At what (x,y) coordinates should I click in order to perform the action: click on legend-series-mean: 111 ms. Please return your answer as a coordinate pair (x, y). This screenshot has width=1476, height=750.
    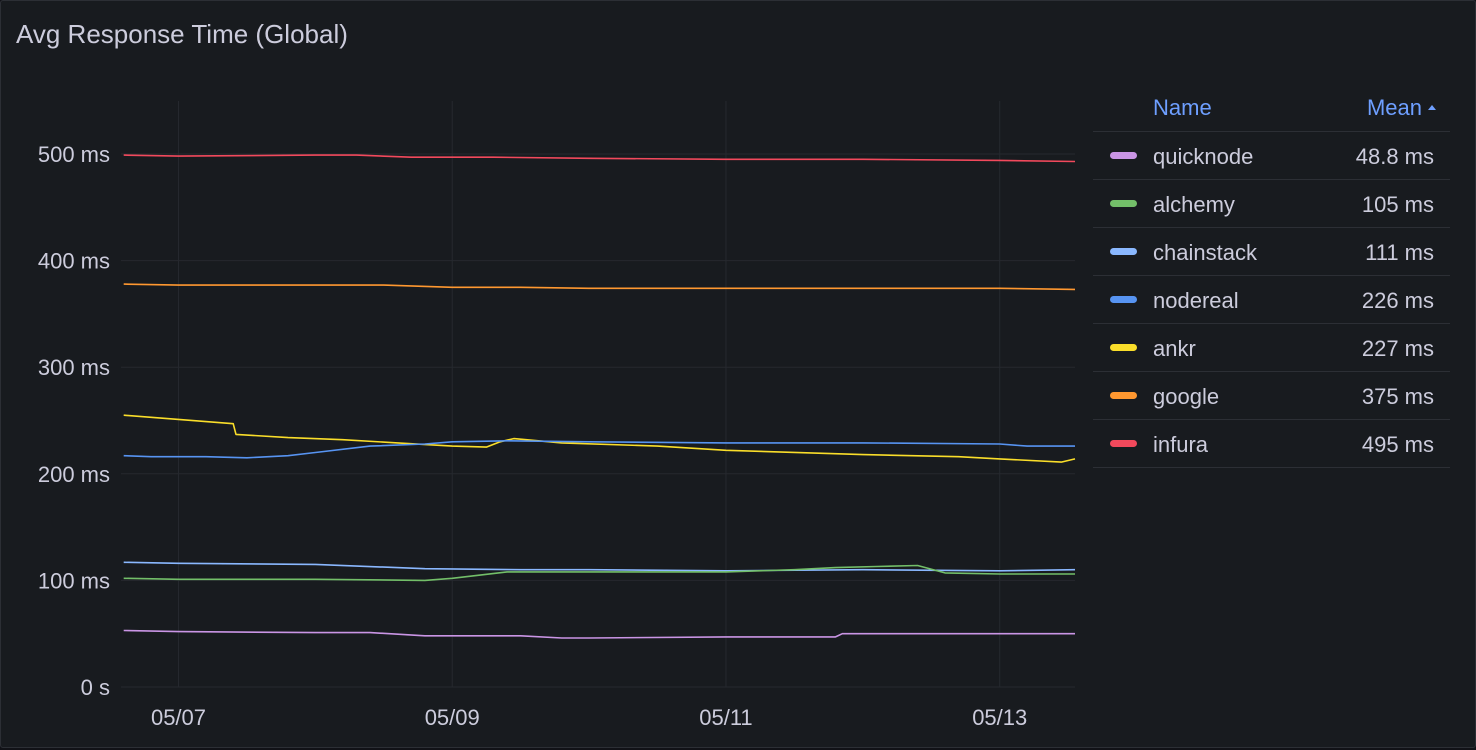
    Looking at the image, I should click on (1399, 252).